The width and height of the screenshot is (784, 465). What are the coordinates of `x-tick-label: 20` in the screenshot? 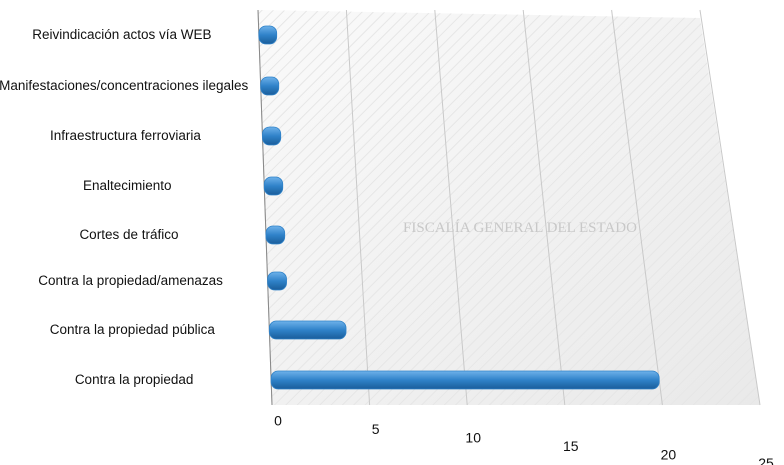 It's located at (669, 455).